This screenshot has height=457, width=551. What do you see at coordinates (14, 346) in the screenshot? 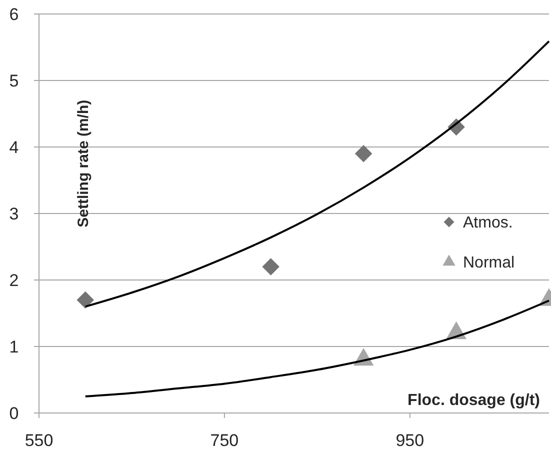
I see `y-tick-label: 1` at bounding box center [14, 346].